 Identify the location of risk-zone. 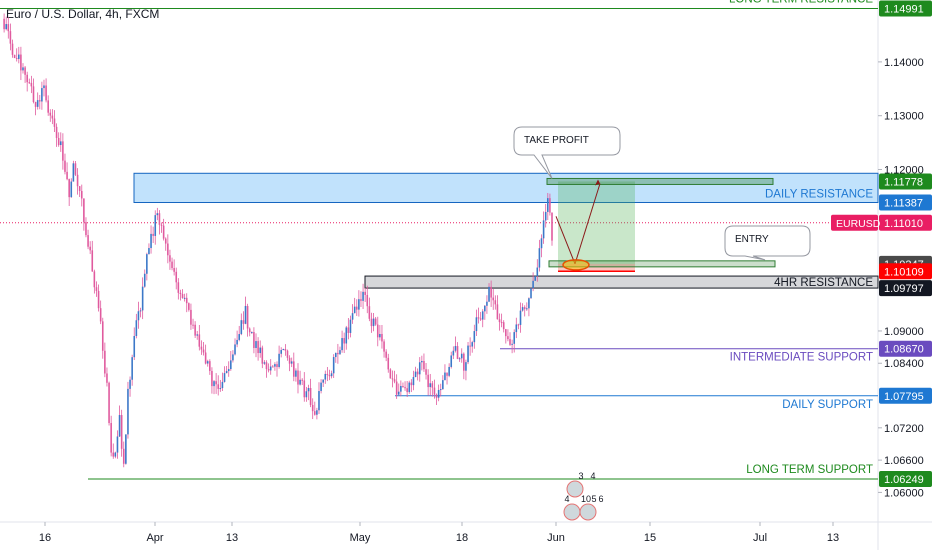
(596, 267).